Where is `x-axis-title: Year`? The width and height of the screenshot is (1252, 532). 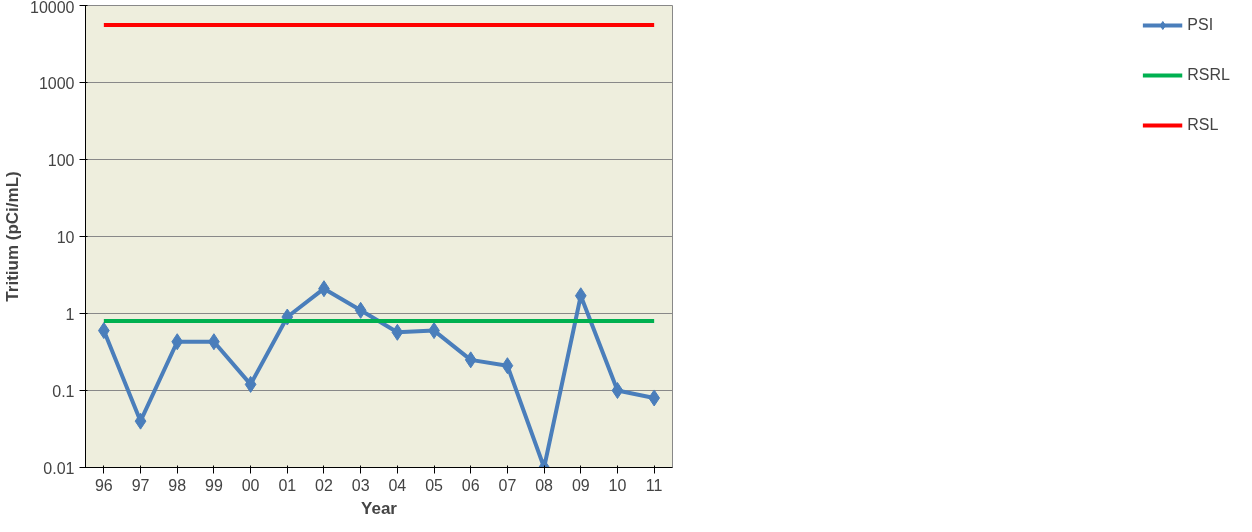
x-axis-title: Year is located at coordinates (379, 508).